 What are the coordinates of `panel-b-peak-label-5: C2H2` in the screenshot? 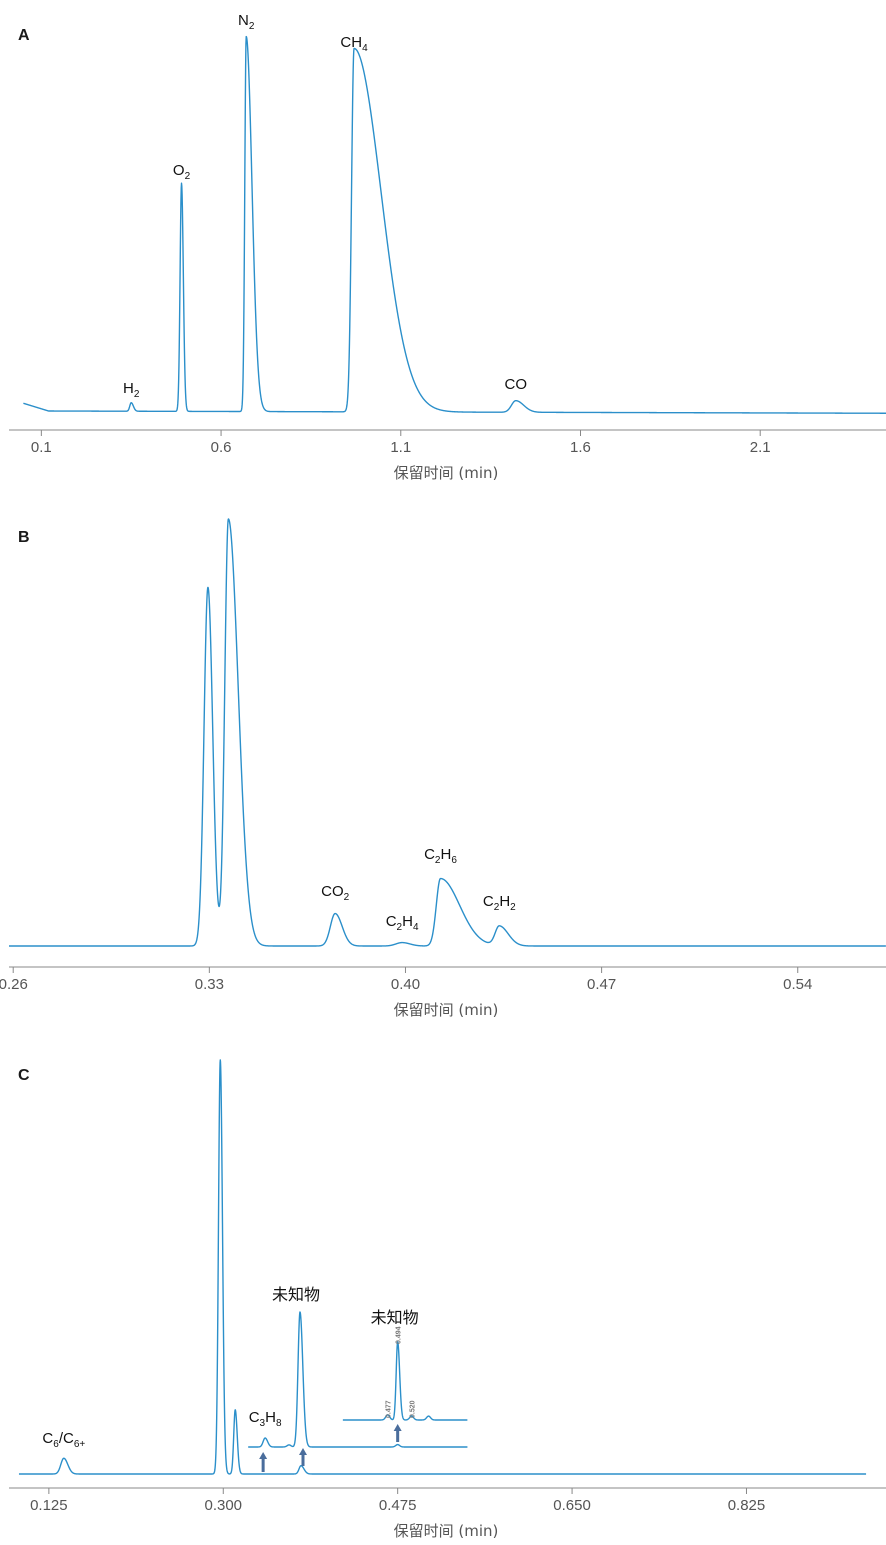 It's located at (499, 903).